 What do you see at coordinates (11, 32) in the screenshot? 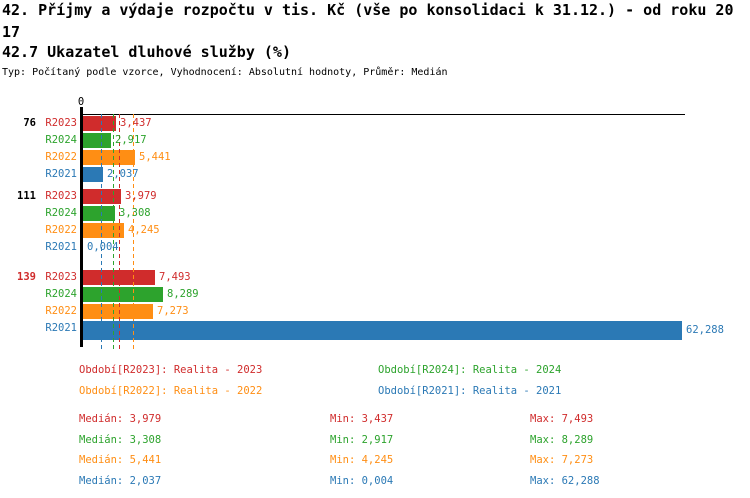
I see `page-title-line2: 17` at bounding box center [11, 32].